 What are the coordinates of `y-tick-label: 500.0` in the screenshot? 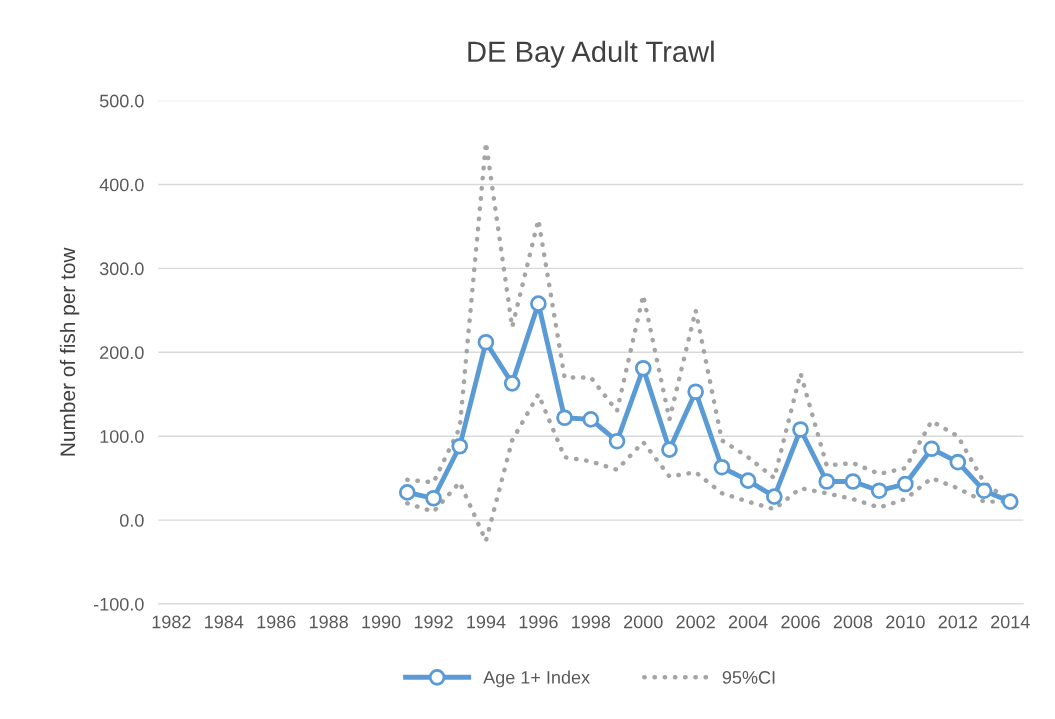 It's located at (121, 101).